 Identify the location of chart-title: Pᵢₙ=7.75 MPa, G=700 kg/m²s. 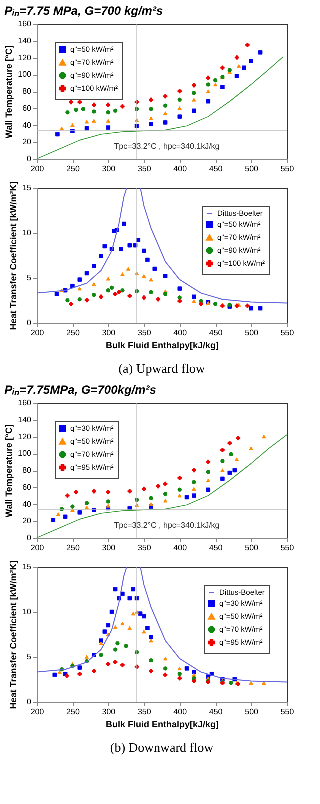
(84, 11).